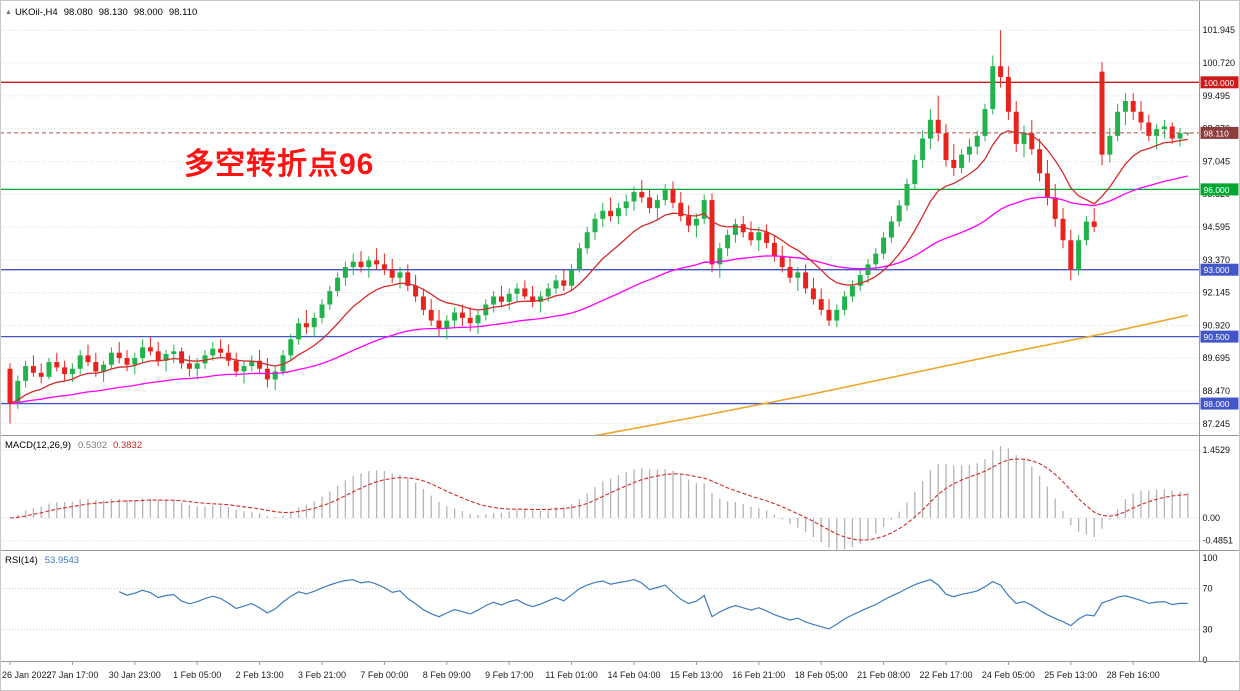  Describe the element at coordinates (1205, 660) in the screenshot. I see `rsi-axis-label: 0` at that location.